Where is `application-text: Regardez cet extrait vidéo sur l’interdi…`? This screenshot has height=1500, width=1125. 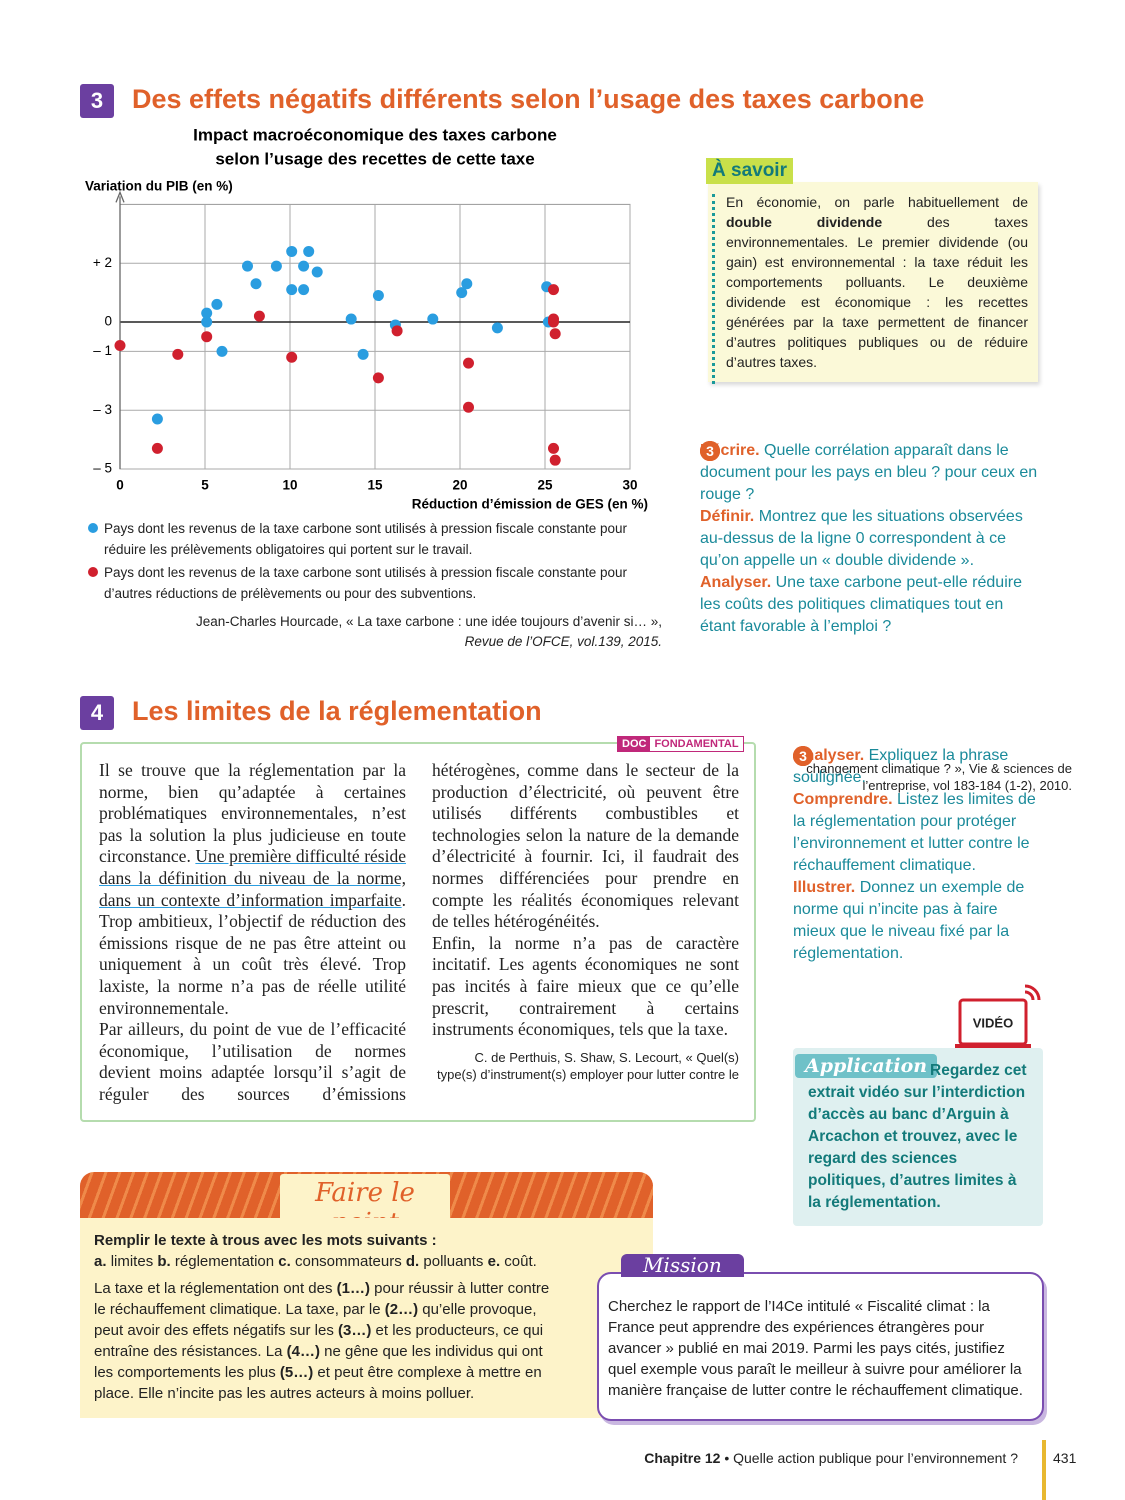 application-text: Regardez cet extrait vidéo sur l’interdi… is located at coordinates (917, 1136).